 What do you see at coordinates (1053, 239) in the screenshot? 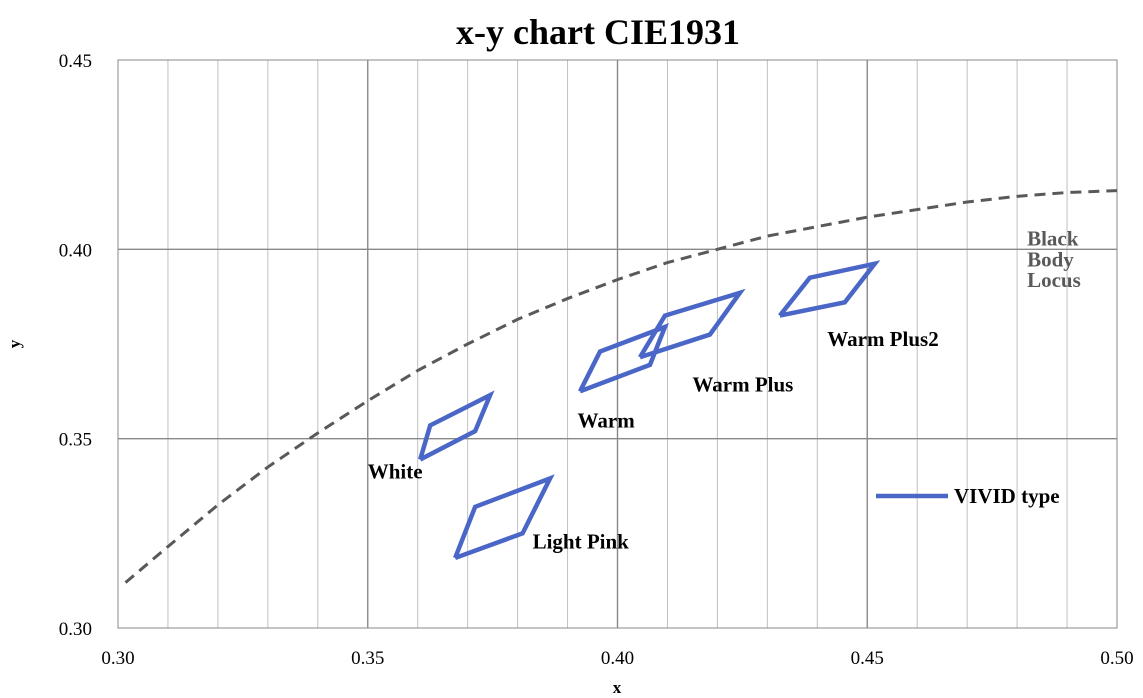
I see `annotation-label: Black` at bounding box center [1053, 239].